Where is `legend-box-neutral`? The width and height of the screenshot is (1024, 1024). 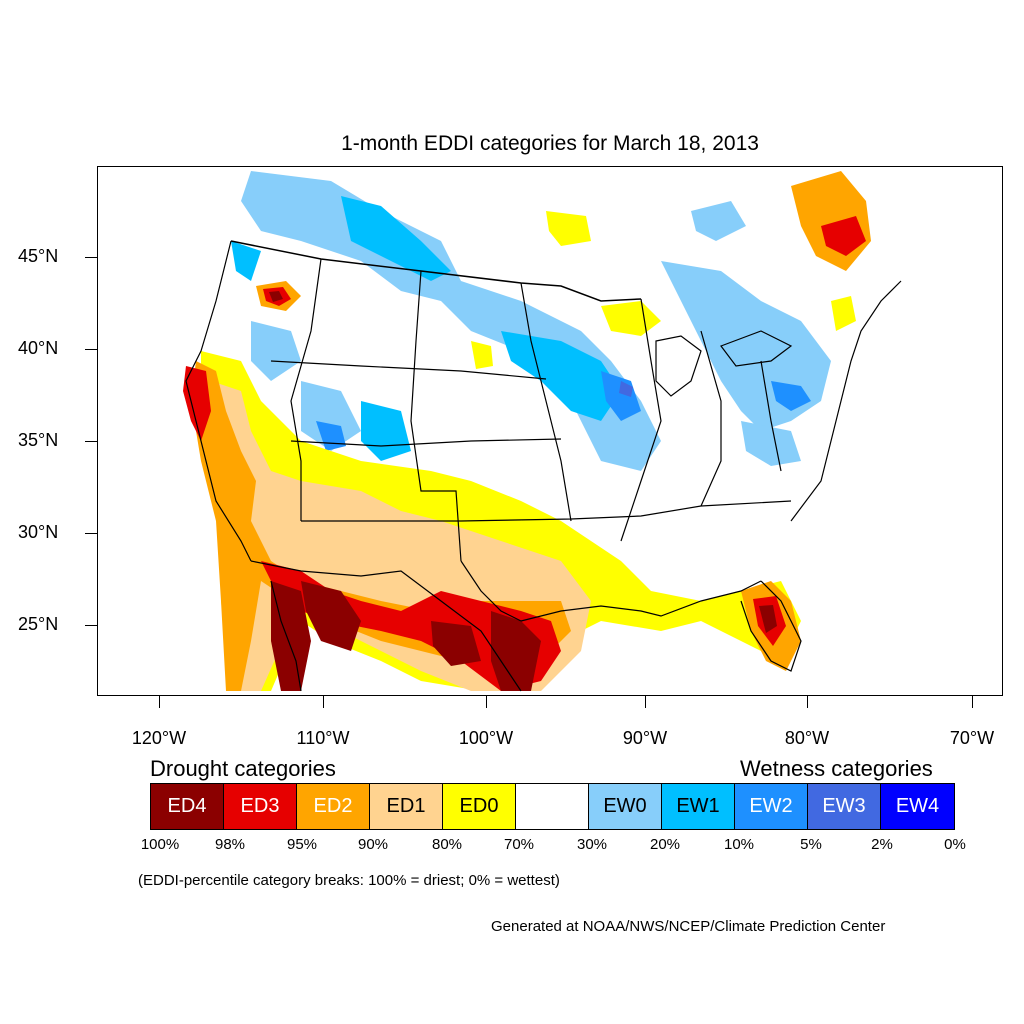
legend-box-neutral is located at coordinates (552, 806).